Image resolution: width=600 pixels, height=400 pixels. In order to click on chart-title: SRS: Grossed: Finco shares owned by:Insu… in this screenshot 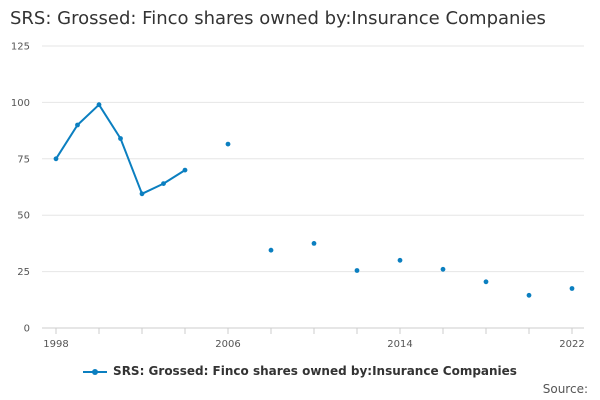, I will do `click(278, 18)`.